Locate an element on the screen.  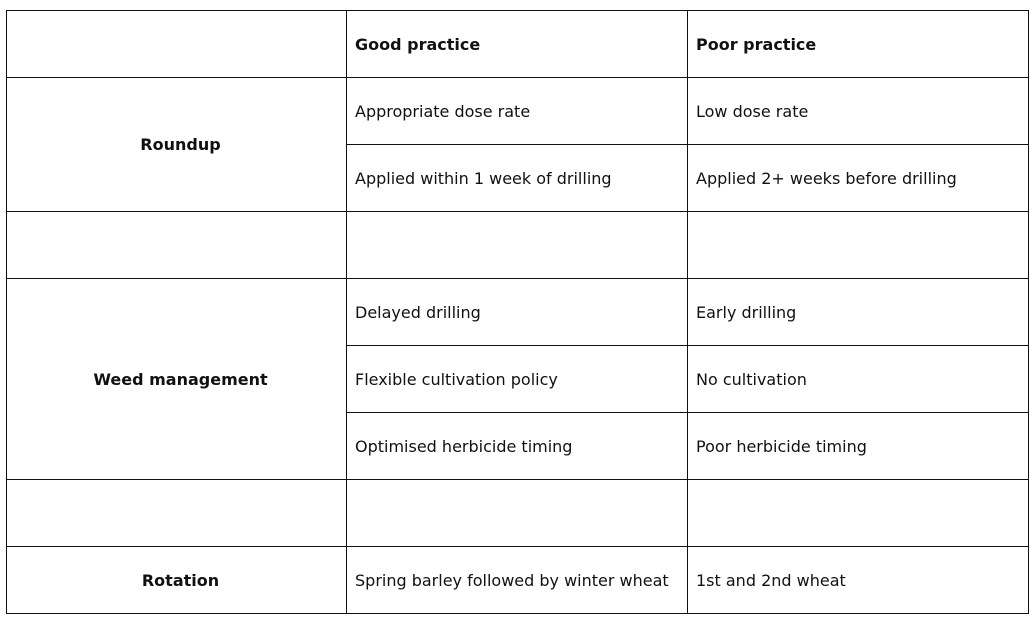
good-practice-cell: Flexible cultivation policy is located at coordinates (517, 379).